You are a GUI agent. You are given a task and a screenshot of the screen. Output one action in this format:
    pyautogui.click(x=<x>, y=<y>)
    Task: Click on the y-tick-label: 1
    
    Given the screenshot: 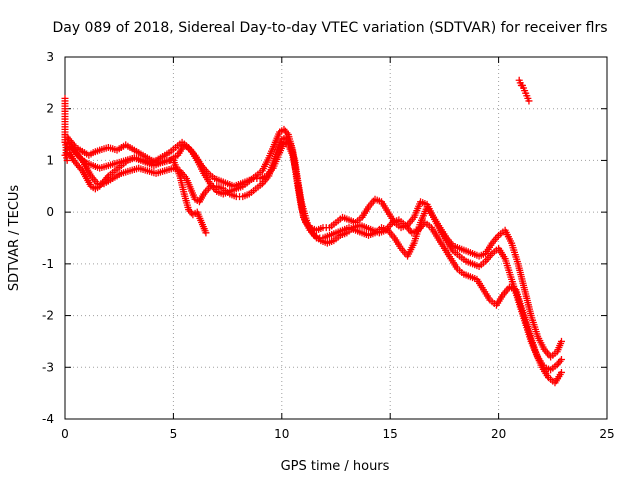 What is the action you would take?
    pyautogui.click(x=50, y=160)
    